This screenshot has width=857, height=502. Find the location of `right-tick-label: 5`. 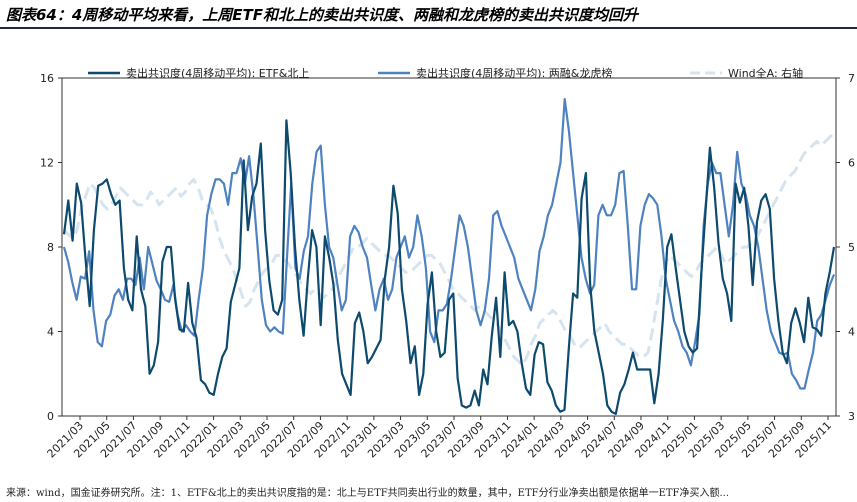

right-tick-label: 5 is located at coordinates (851, 247).